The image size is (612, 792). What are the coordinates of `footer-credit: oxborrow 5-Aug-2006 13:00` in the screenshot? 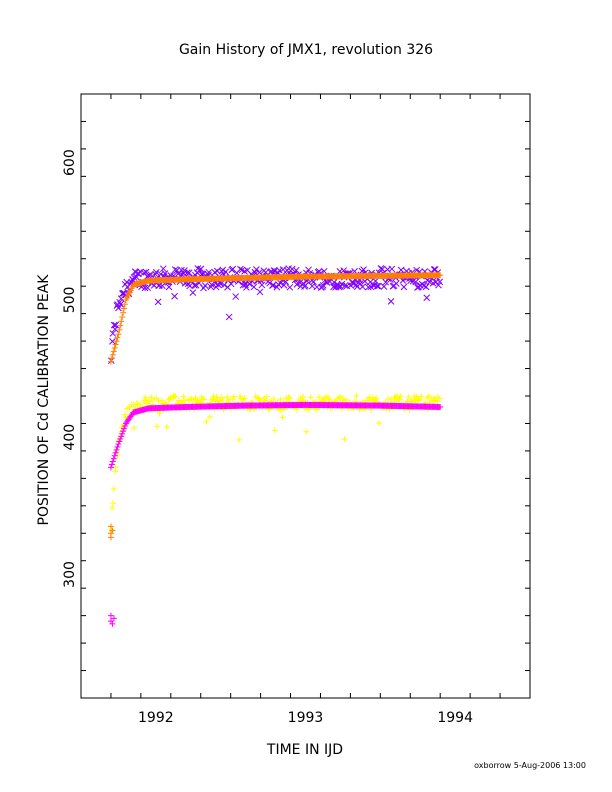 It's located at (530, 765).